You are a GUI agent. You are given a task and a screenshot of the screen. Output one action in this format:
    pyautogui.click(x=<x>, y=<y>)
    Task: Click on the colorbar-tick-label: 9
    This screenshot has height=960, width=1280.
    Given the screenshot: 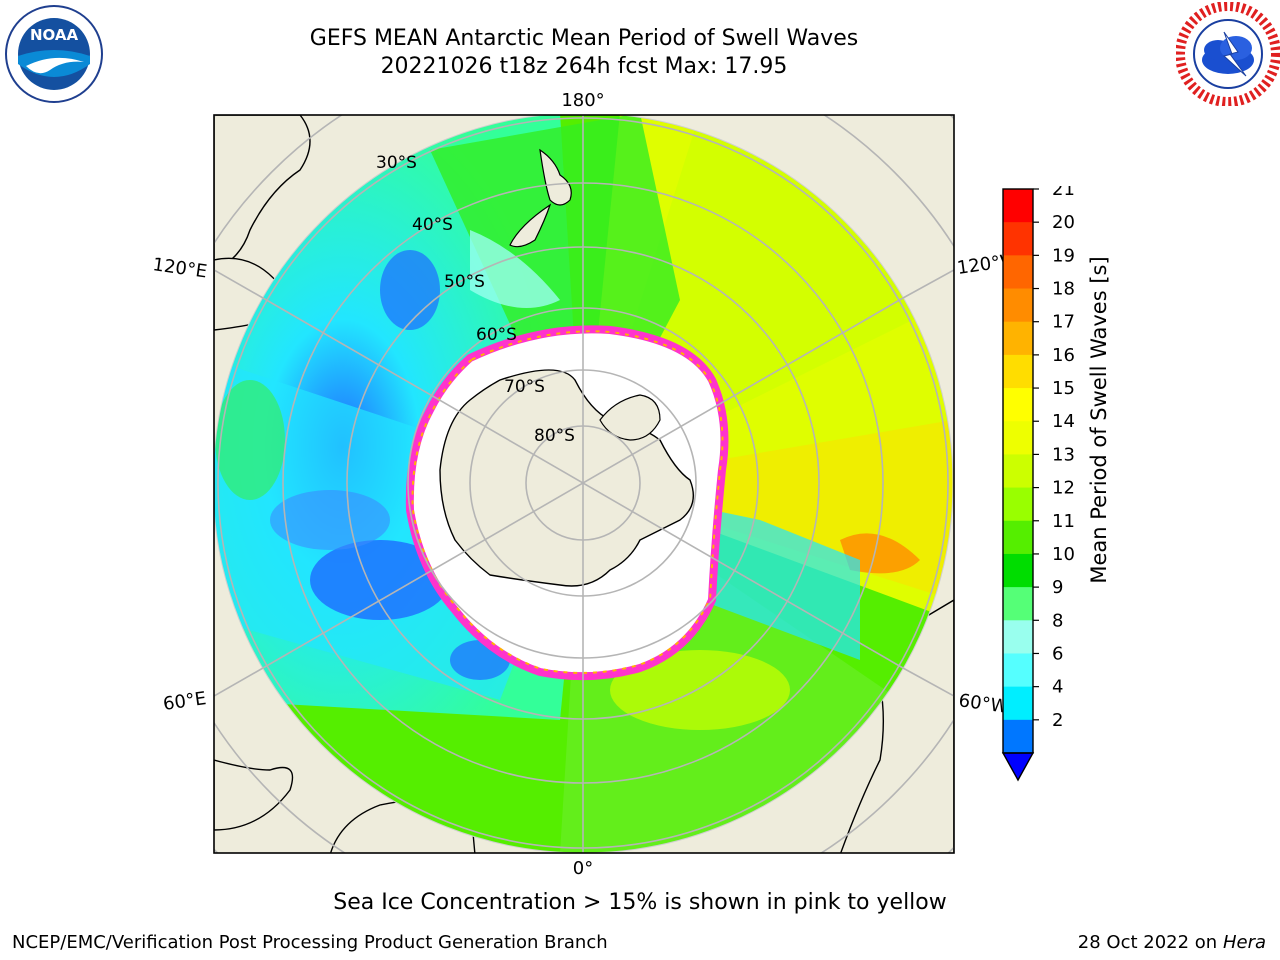 What is the action you would take?
    pyautogui.click(x=1057, y=587)
    